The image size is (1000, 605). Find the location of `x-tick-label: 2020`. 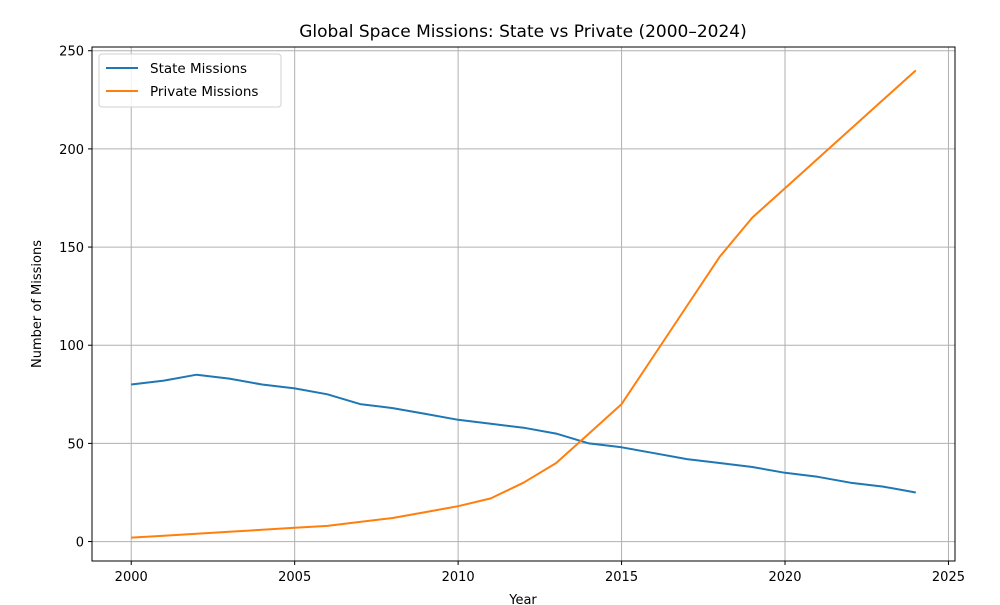

x-tick-label: 2020 is located at coordinates (784, 577).